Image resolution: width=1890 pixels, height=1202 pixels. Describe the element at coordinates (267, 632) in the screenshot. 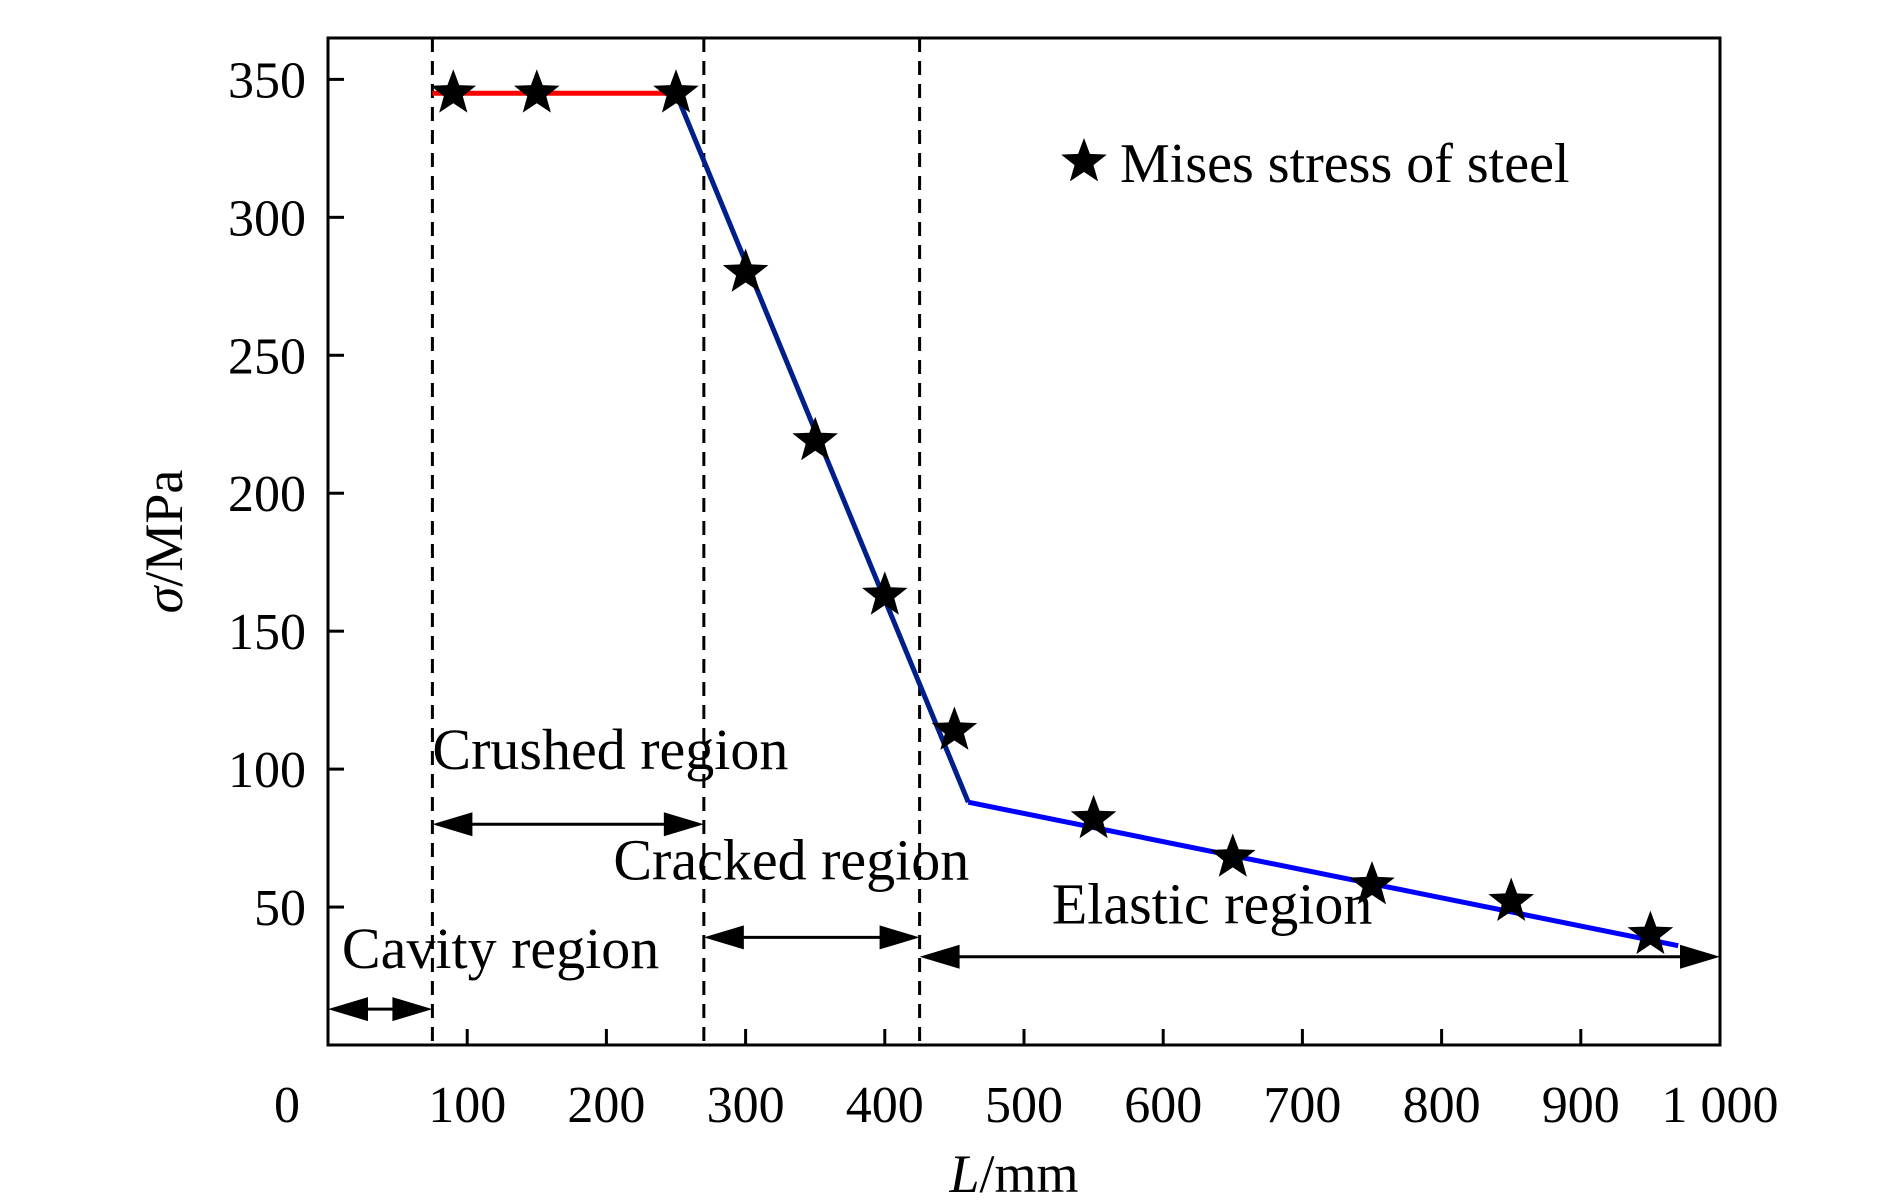

I see `y-tick-label: 150` at that location.